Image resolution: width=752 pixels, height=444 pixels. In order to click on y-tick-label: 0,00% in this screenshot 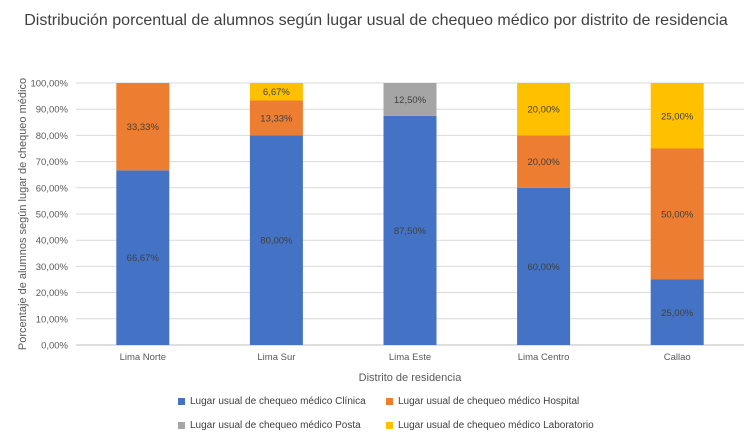, I will do `click(54, 346)`.